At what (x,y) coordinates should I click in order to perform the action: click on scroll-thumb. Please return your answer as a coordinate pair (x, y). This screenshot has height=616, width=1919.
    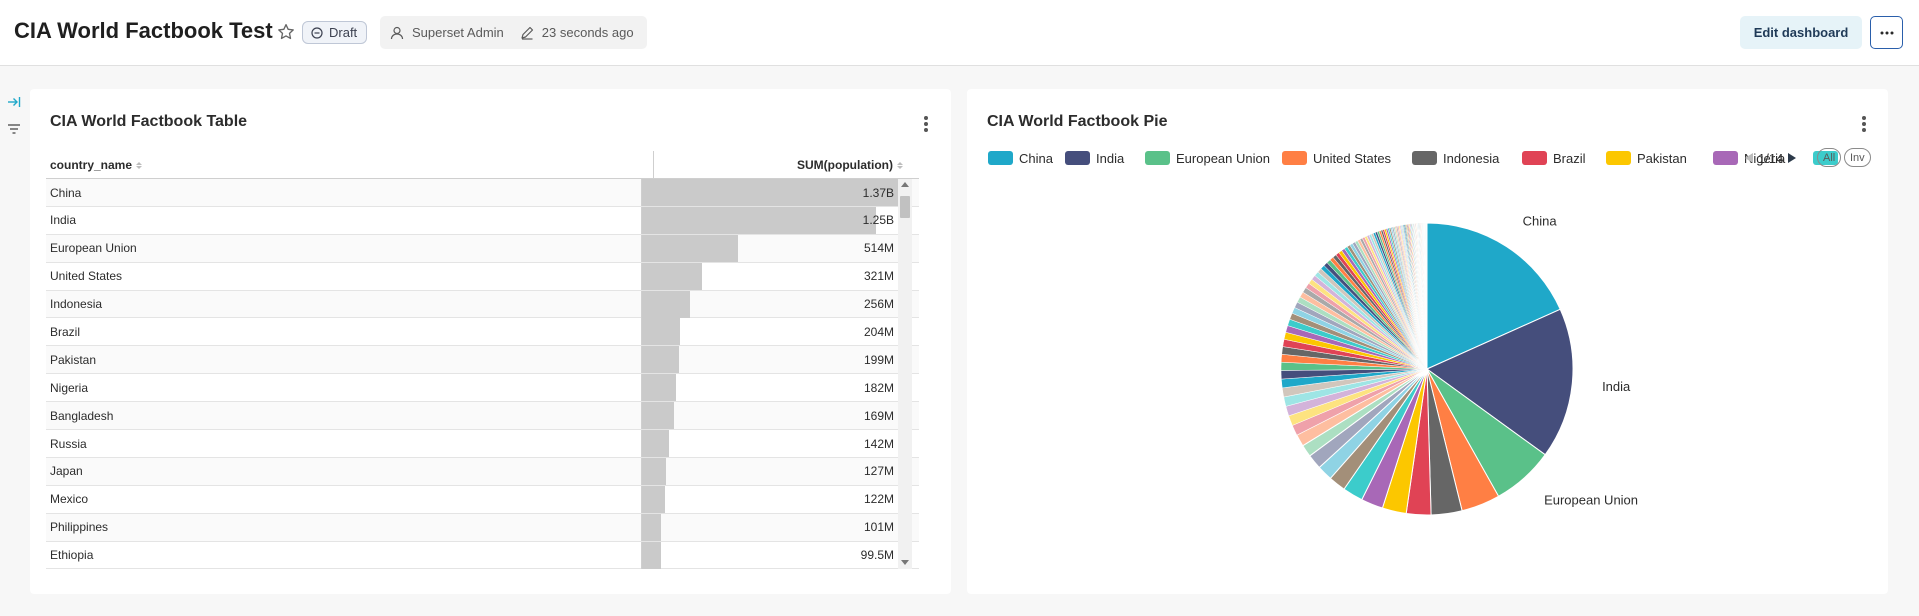
    Looking at the image, I should click on (905, 207).